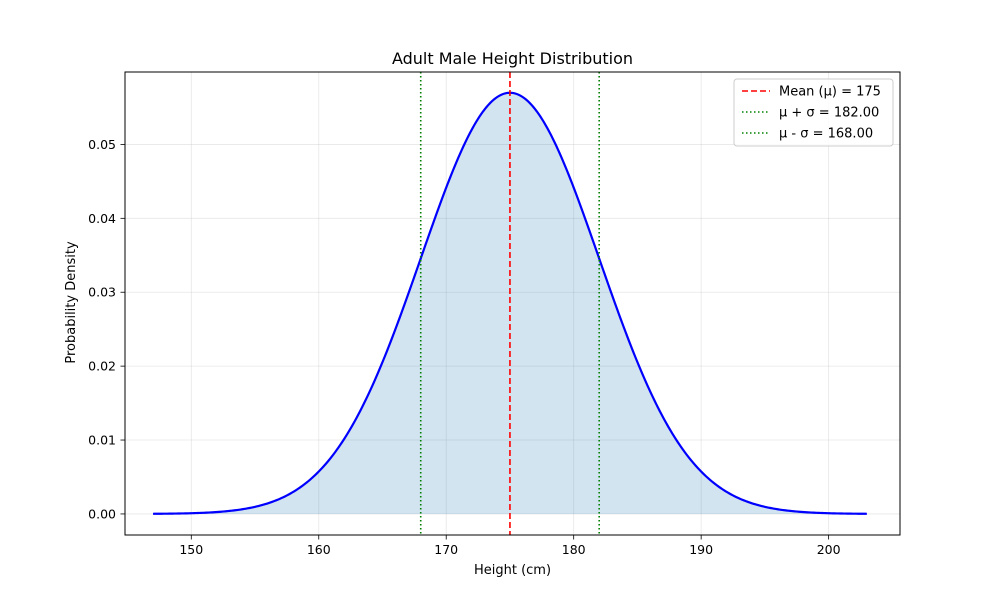  What do you see at coordinates (102, 218) in the screenshot?
I see `y-tick-label: 0.04` at bounding box center [102, 218].